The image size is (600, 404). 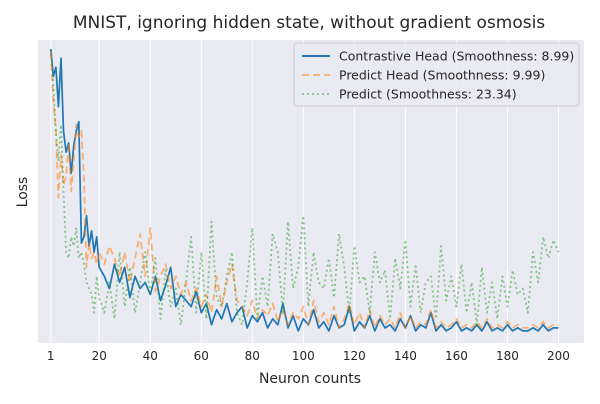 I want to click on legend-label: Contrastive Head (Smoothness: 8.99), so click(x=456, y=56).